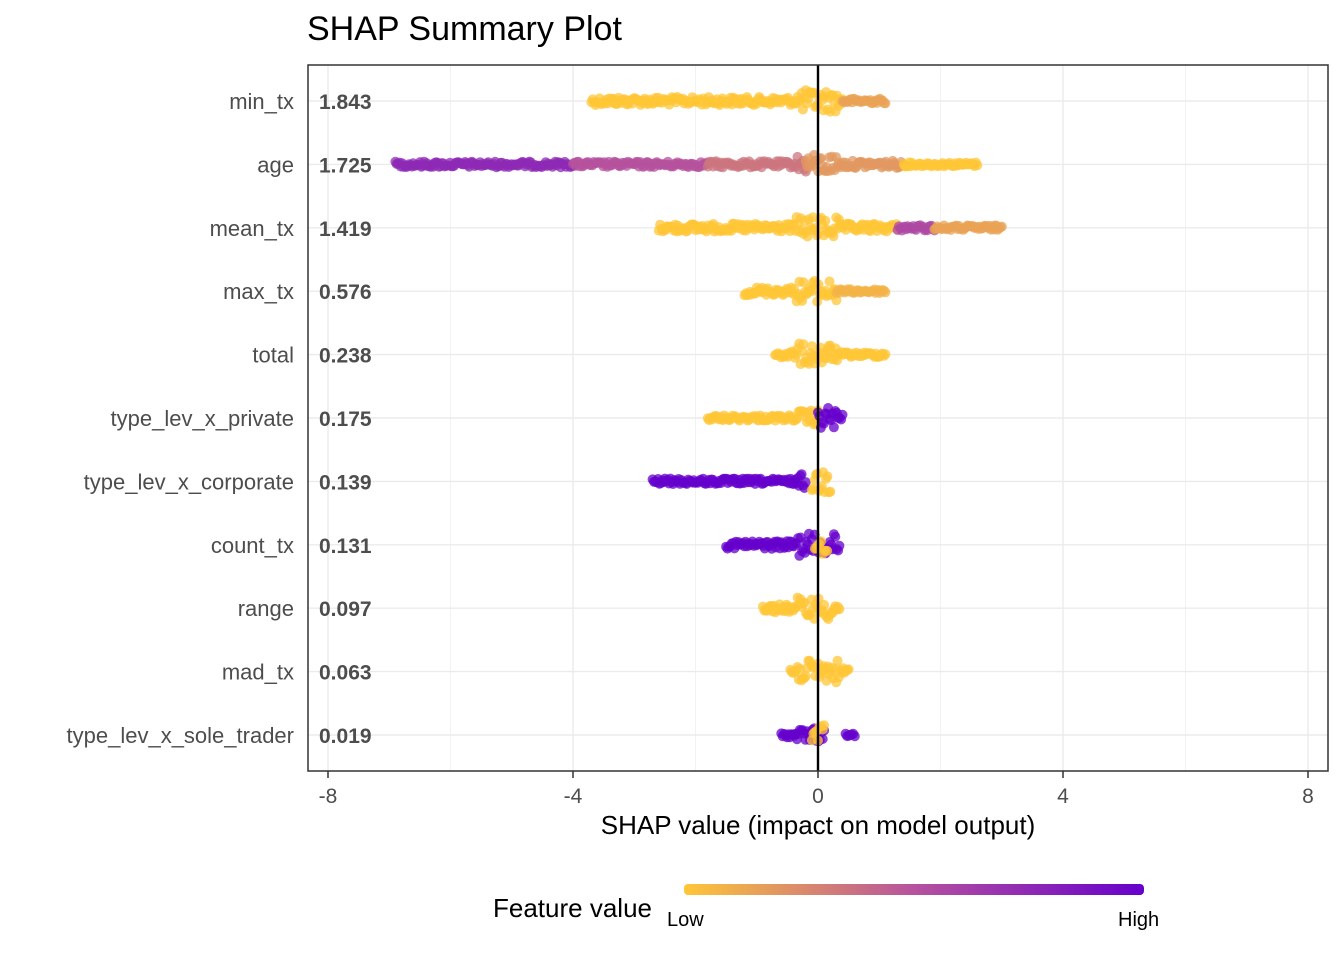  What do you see at coordinates (180, 735) in the screenshot?
I see `feature-label: type_lev_x_sole_trader` at bounding box center [180, 735].